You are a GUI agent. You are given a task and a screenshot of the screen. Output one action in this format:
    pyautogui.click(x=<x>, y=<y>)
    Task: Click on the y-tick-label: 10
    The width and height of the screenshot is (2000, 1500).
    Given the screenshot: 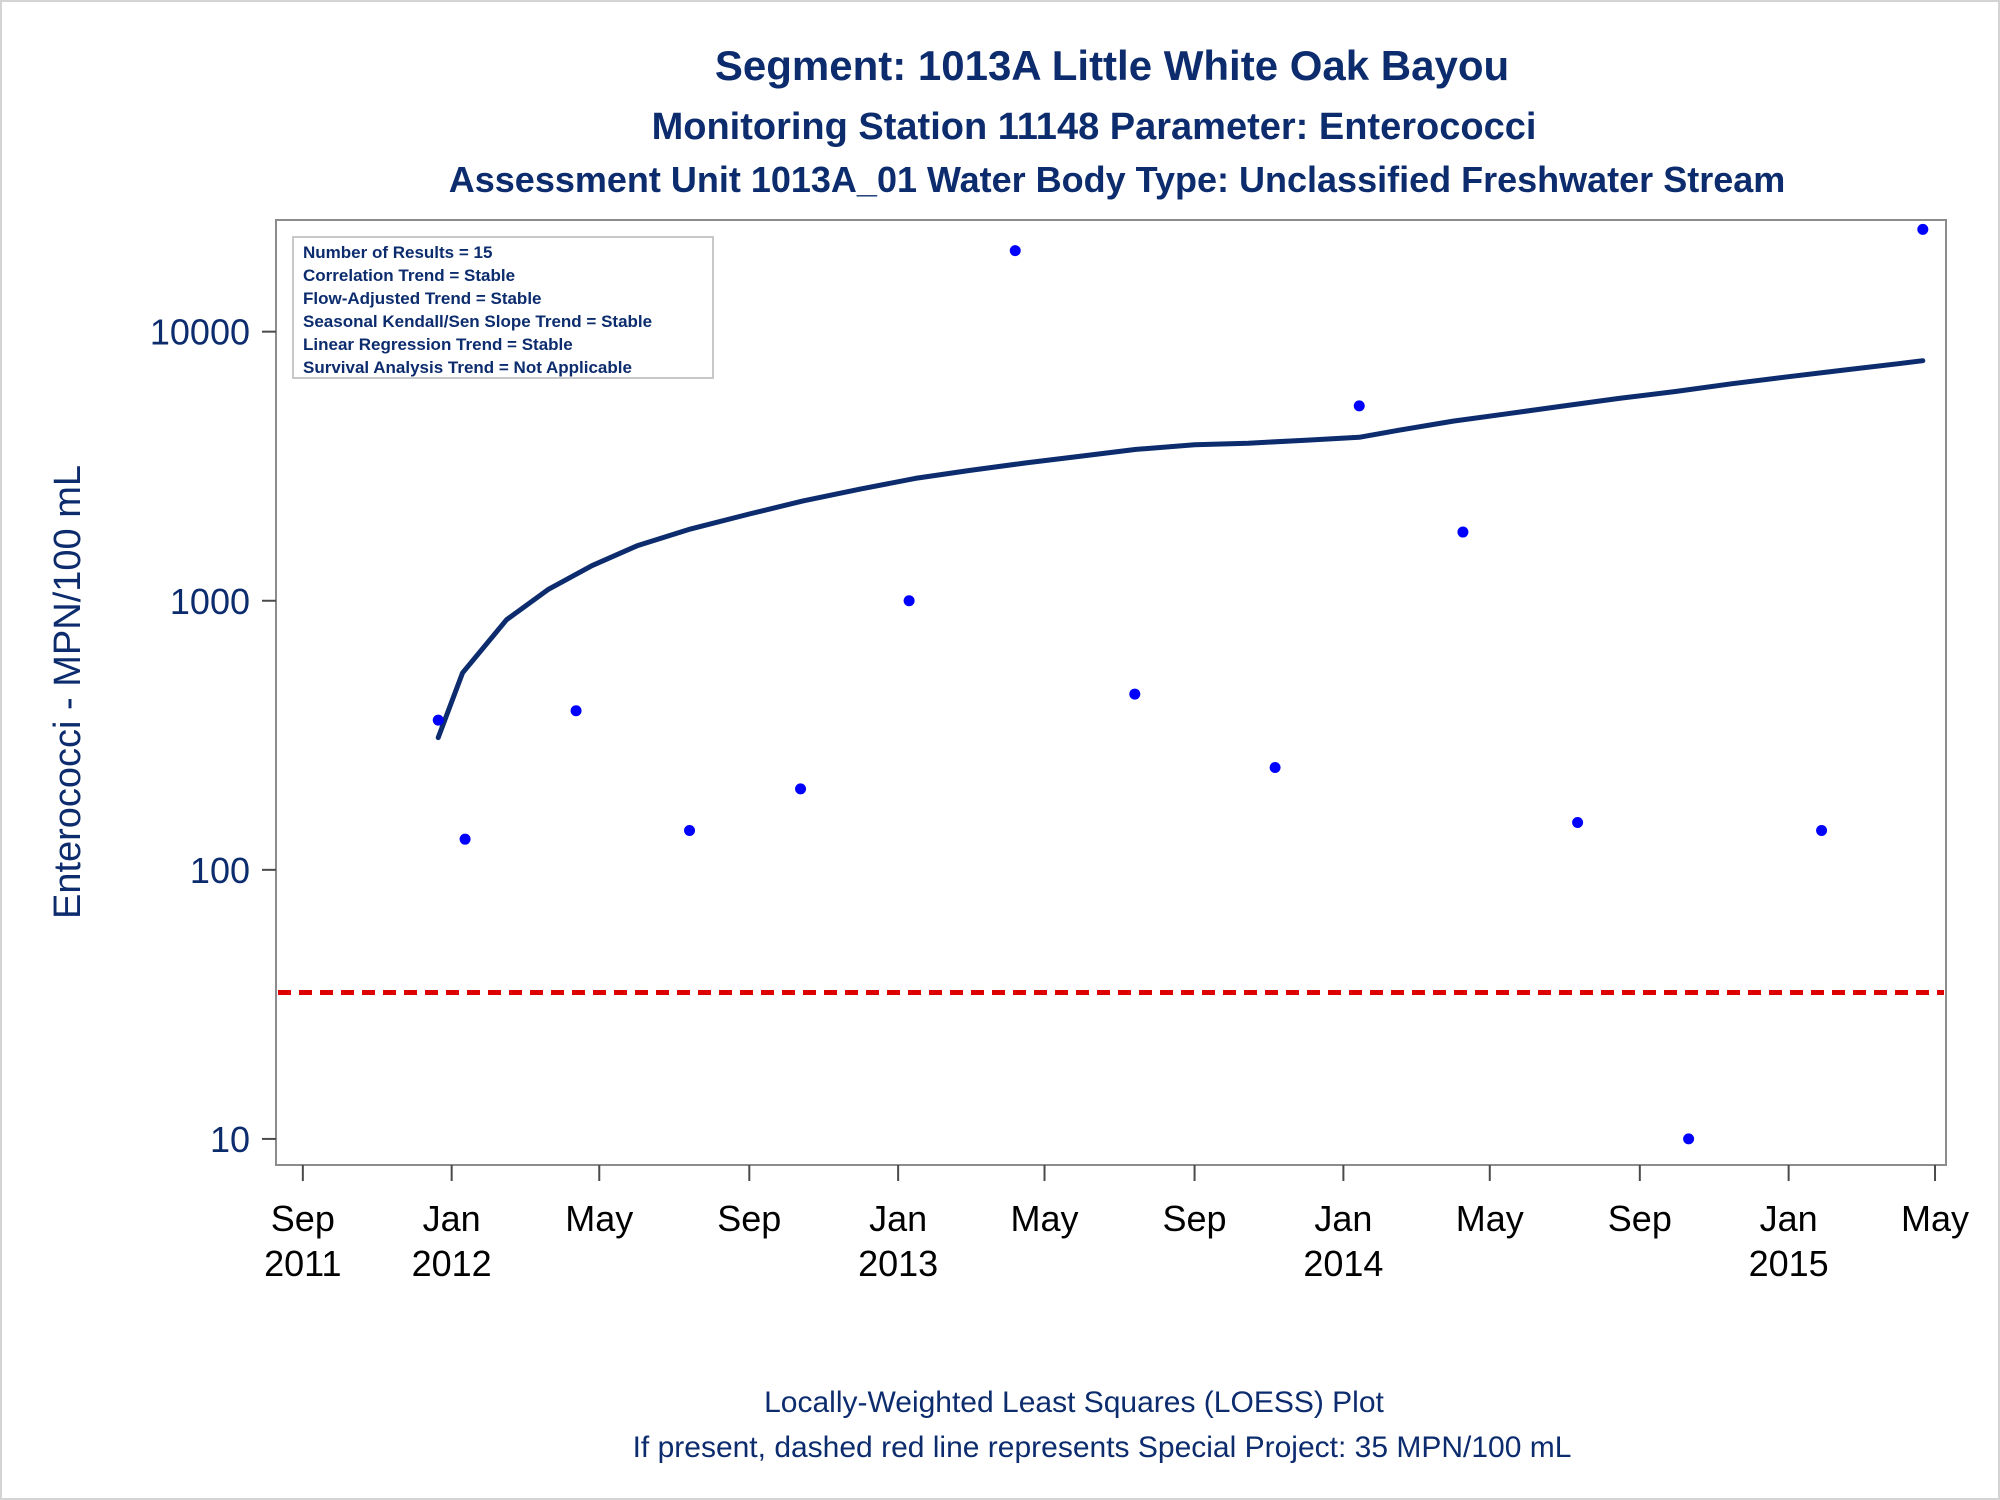 What is the action you would take?
    pyautogui.click(x=230, y=1139)
    